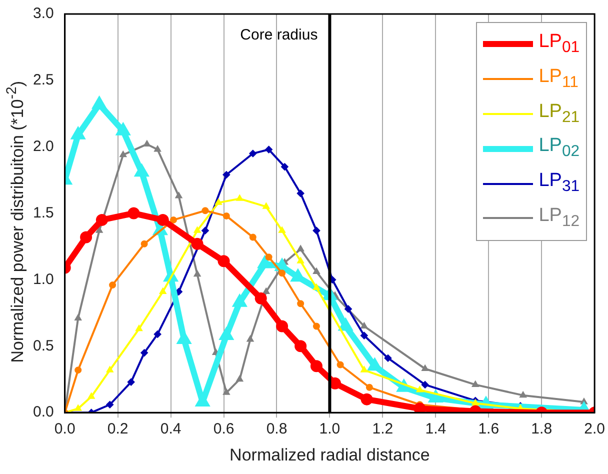 Image resolution: width=608 pixels, height=474 pixels. Describe the element at coordinates (559, 114) in the screenshot. I see `legend-label: LP$_{21}$` at that location.